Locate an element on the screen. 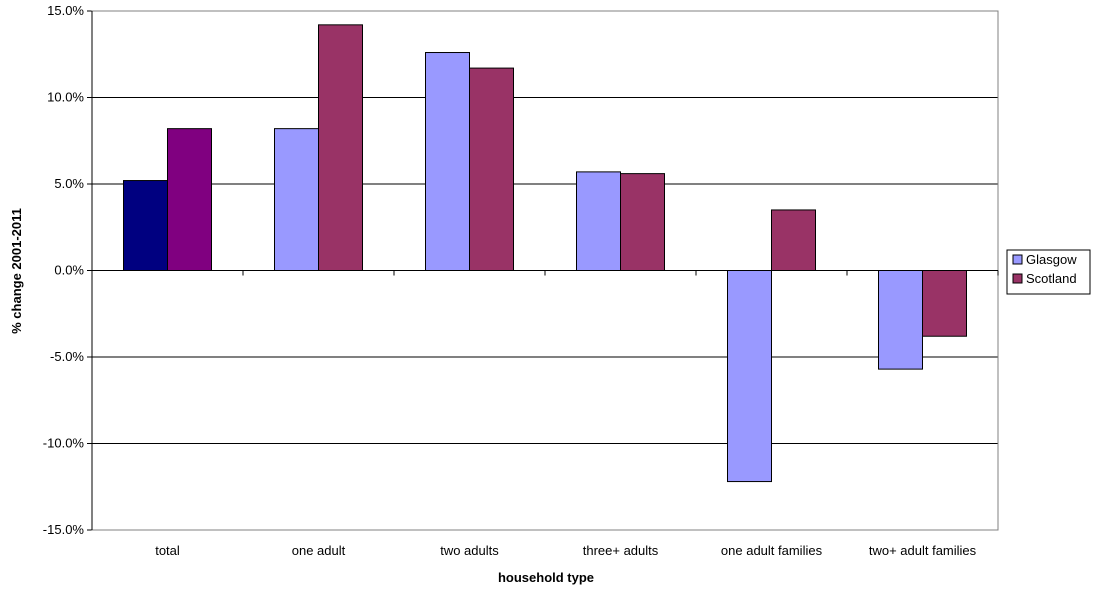  legend-label-scotland: Scotland is located at coordinates (1051, 278).